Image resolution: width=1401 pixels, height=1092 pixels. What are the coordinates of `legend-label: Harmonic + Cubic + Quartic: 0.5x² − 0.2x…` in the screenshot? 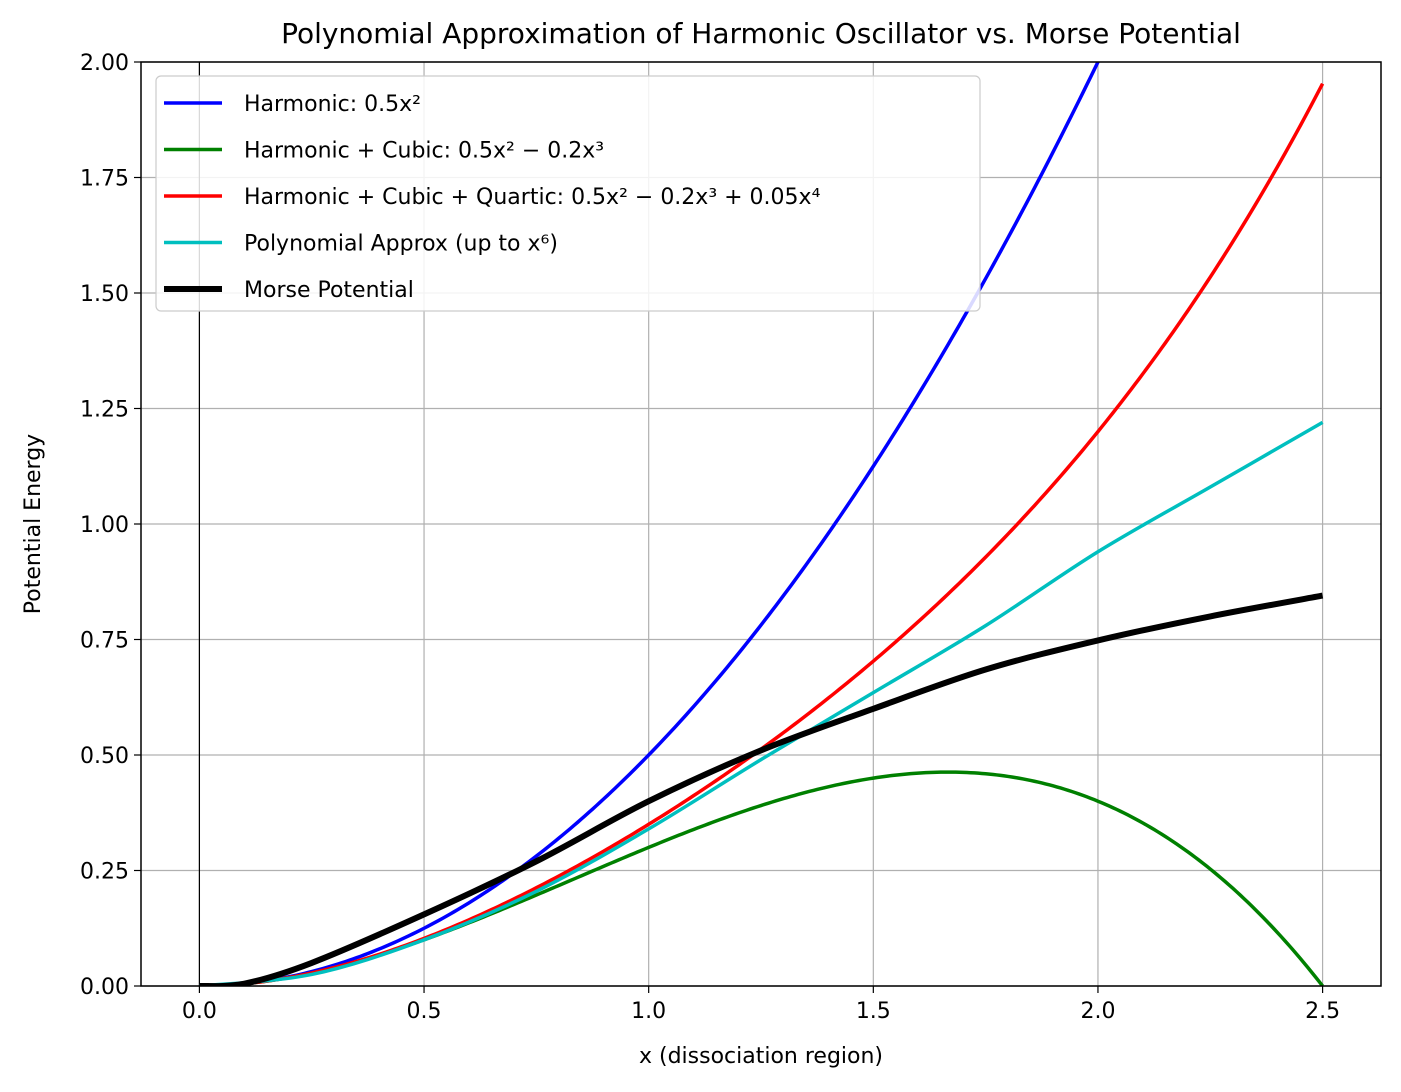 It's located at (532, 197).